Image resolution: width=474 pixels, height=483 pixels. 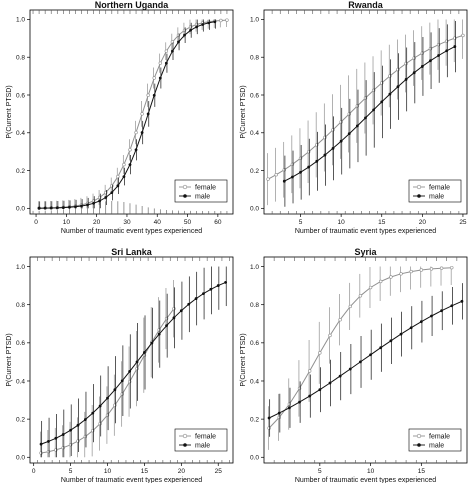 What do you see at coordinates (201, 191) in the screenshot?
I see `legend: female male` at bounding box center [201, 191].